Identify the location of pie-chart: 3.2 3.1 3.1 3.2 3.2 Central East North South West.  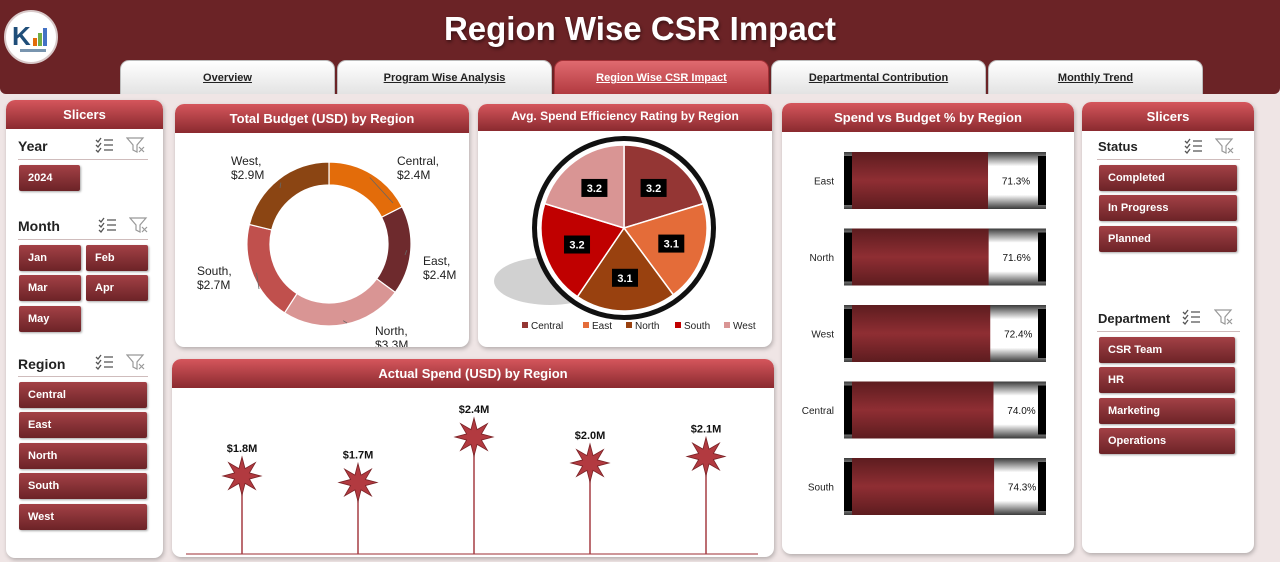
(625, 234).